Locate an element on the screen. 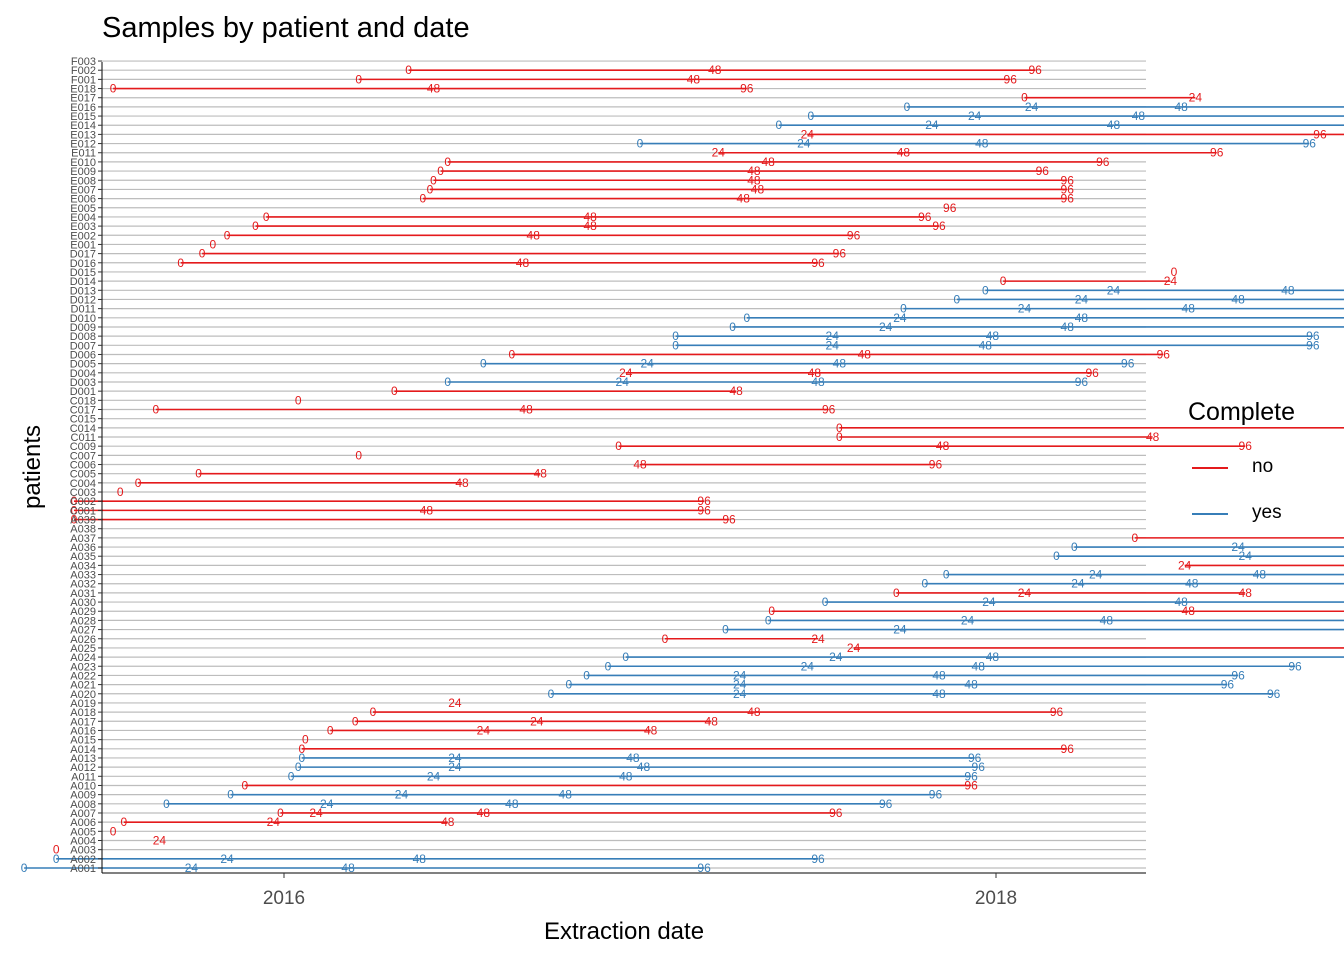 The width and height of the screenshot is (1344, 960). y-tick-label: A030 is located at coordinates (83, 603).